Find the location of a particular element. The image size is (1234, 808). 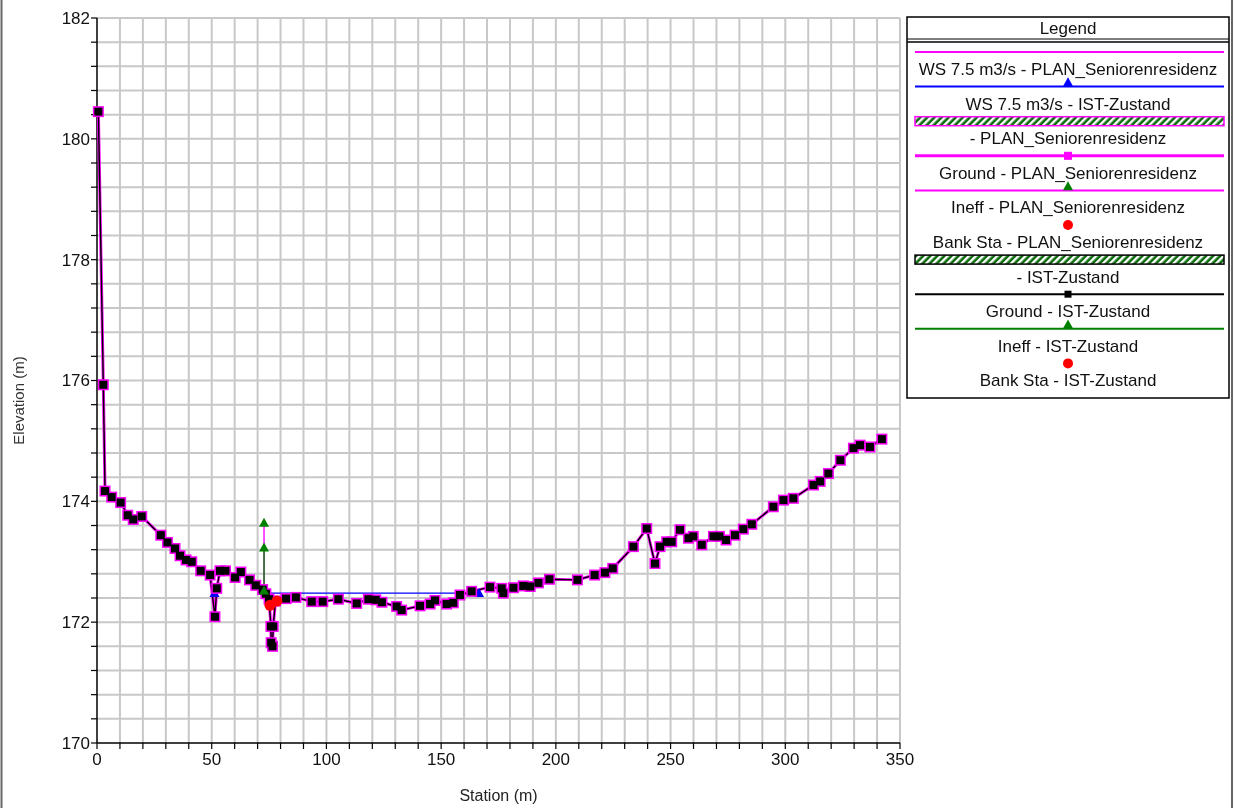

legend-label: - IST-Zustand is located at coordinates (1068, 277).